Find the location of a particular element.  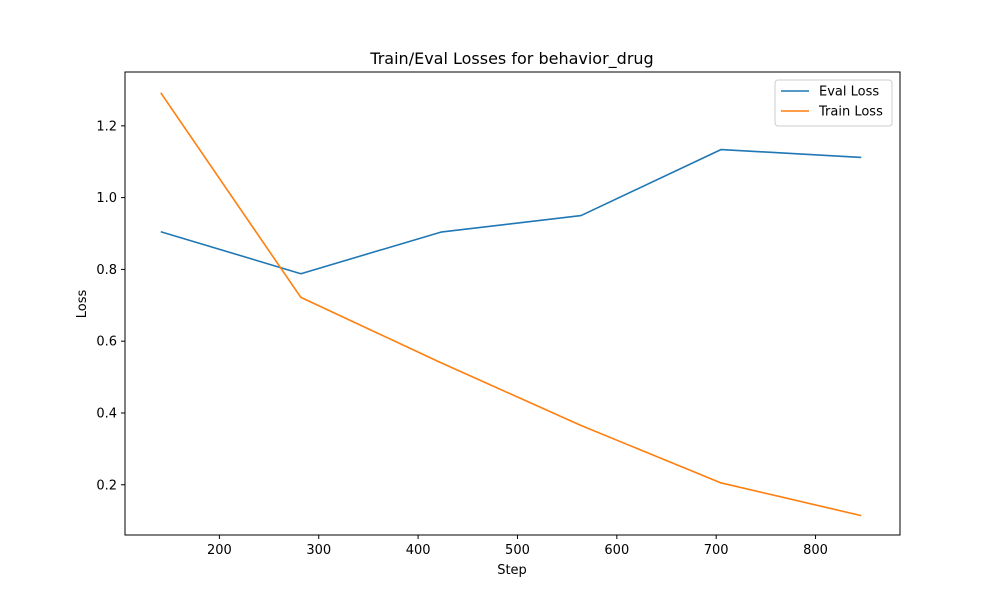

y-tick-label: 1.0 is located at coordinates (106, 198).